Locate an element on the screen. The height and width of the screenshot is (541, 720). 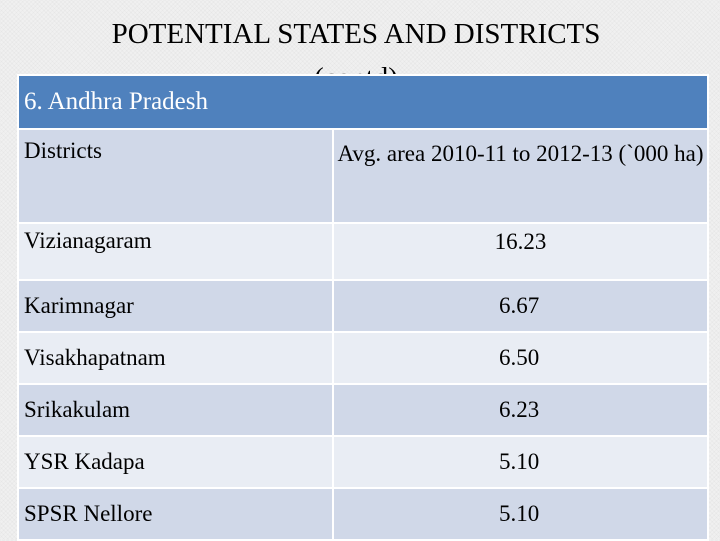
area-cell: 16.23 is located at coordinates (520, 251).